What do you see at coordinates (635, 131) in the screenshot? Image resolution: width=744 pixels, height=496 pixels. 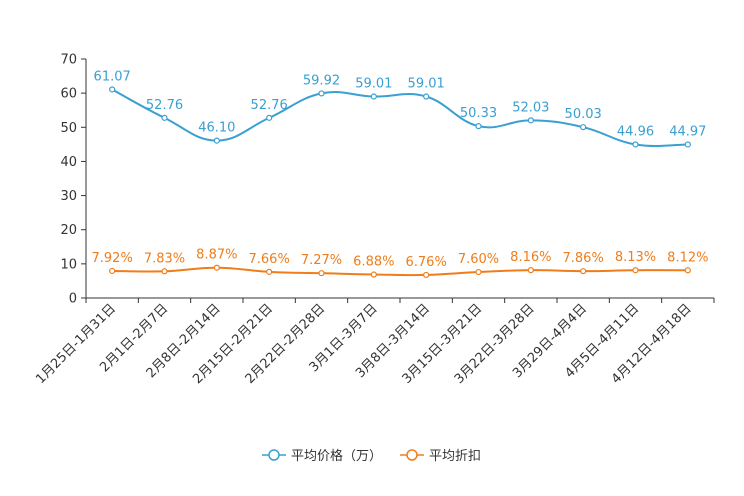 I see `data-label: 44.96` at bounding box center [635, 131].